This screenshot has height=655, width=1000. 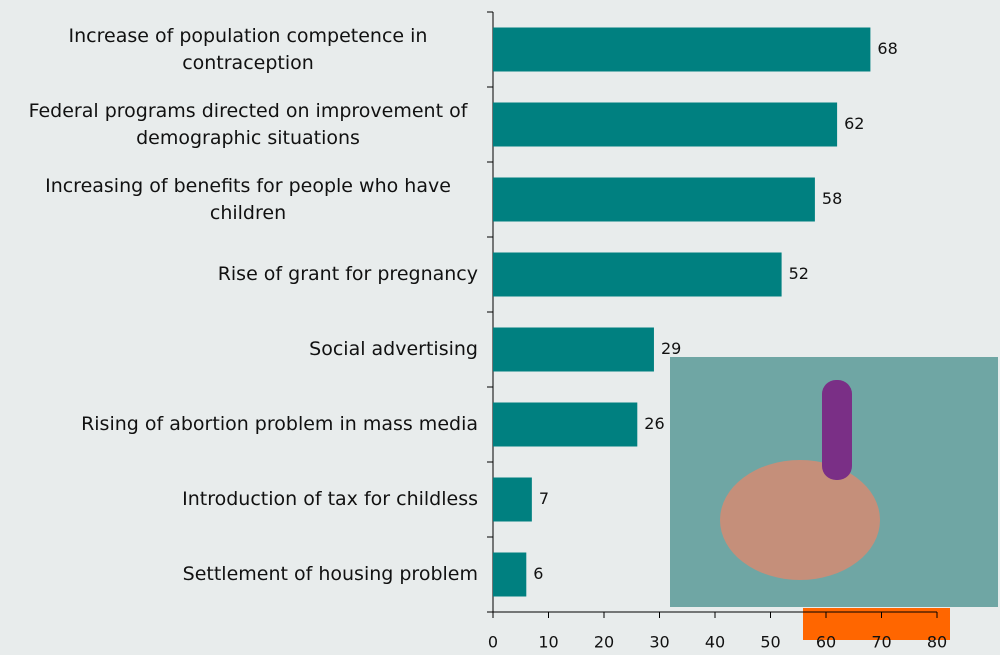 I want to click on x-tick-label: 80, so click(x=937, y=642).